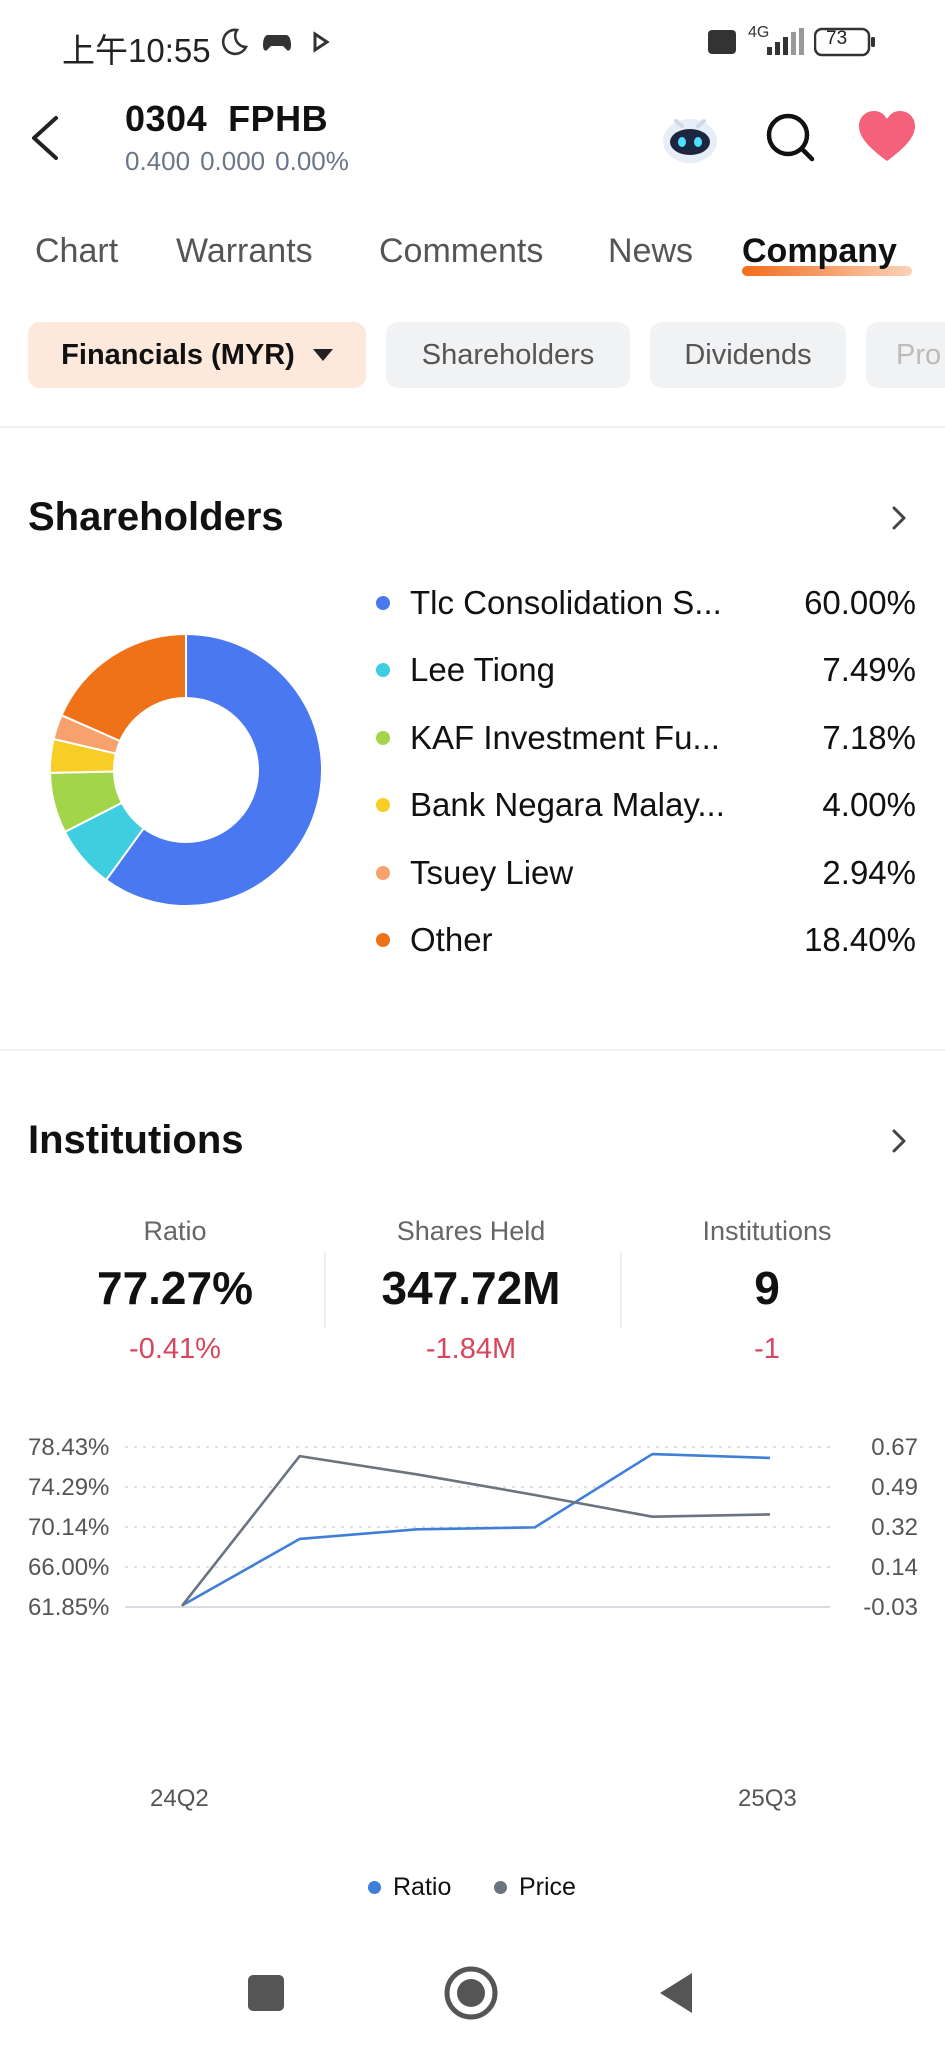 The height and width of the screenshot is (2048, 945). Describe the element at coordinates (492, 872) in the screenshot. I see `shareholder-name: Tsuey Liew` at that location.